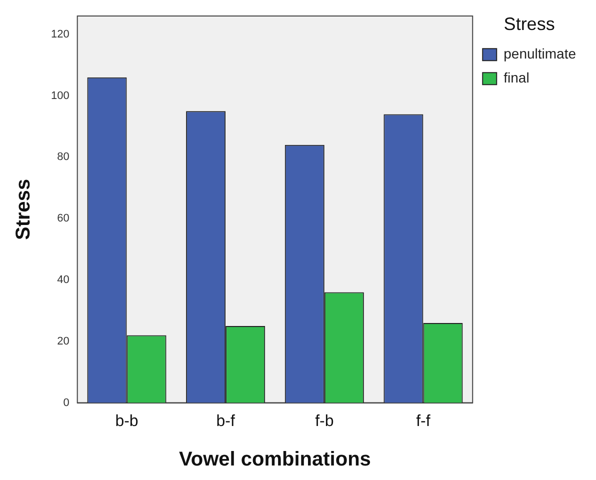 This screenshot has height=480, width=596. Describe the element at coordinates (540, 53) in the screenshot. I see `legend-label: penultimate` at that location.